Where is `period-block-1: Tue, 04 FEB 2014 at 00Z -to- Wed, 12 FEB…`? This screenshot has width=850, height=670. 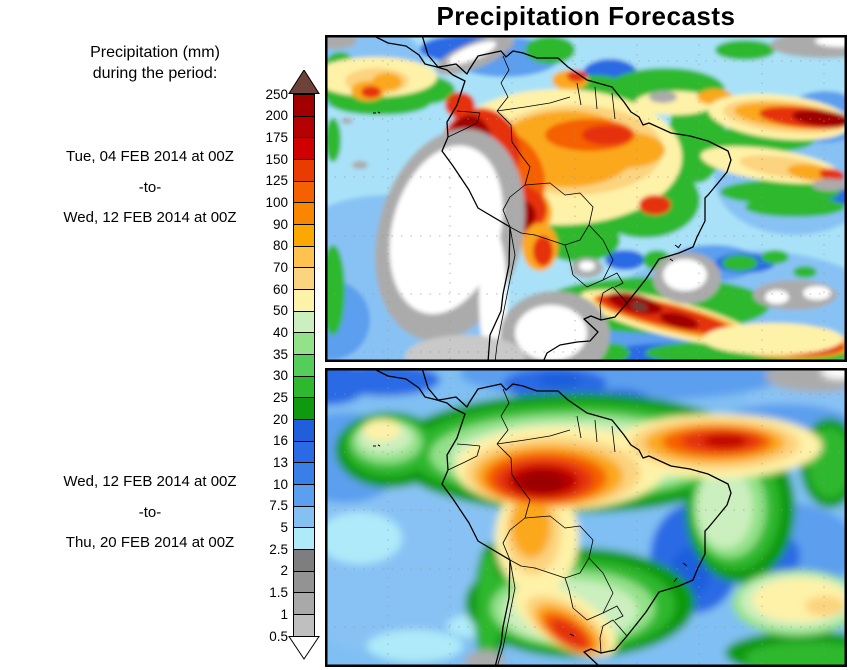 period-block-1: Tue, 04 FEB 2014 at 00Z -to- Wed, 12 FEB… is located at coordinates (150, 188).